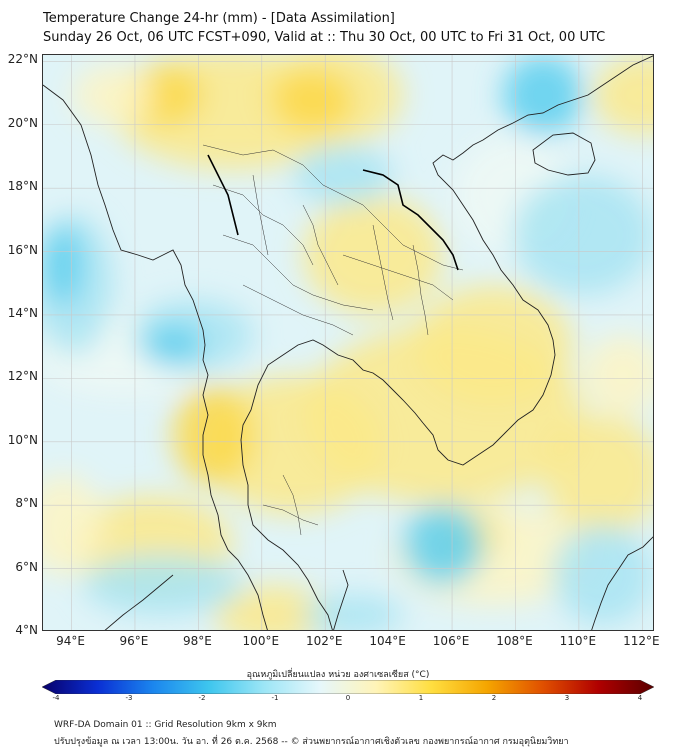  What do you see at coordinates (514, 641) in the screenshot?
I see `lon-tick-label: 108°E` at bounding box center [514, 641].